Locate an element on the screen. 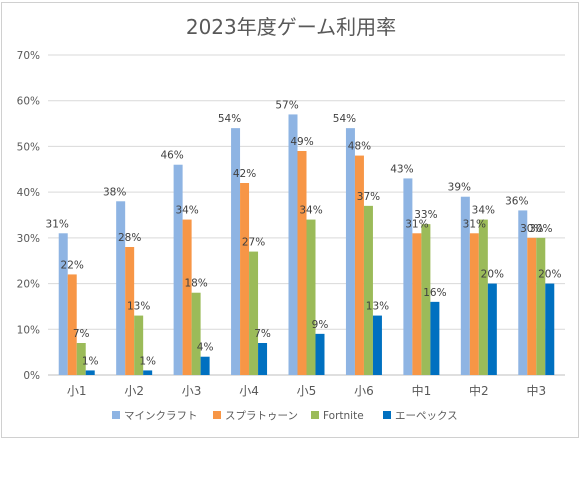 The height and width of the screenshot is (480, 582). data-label: 57% is located at coordinates (286, 105).